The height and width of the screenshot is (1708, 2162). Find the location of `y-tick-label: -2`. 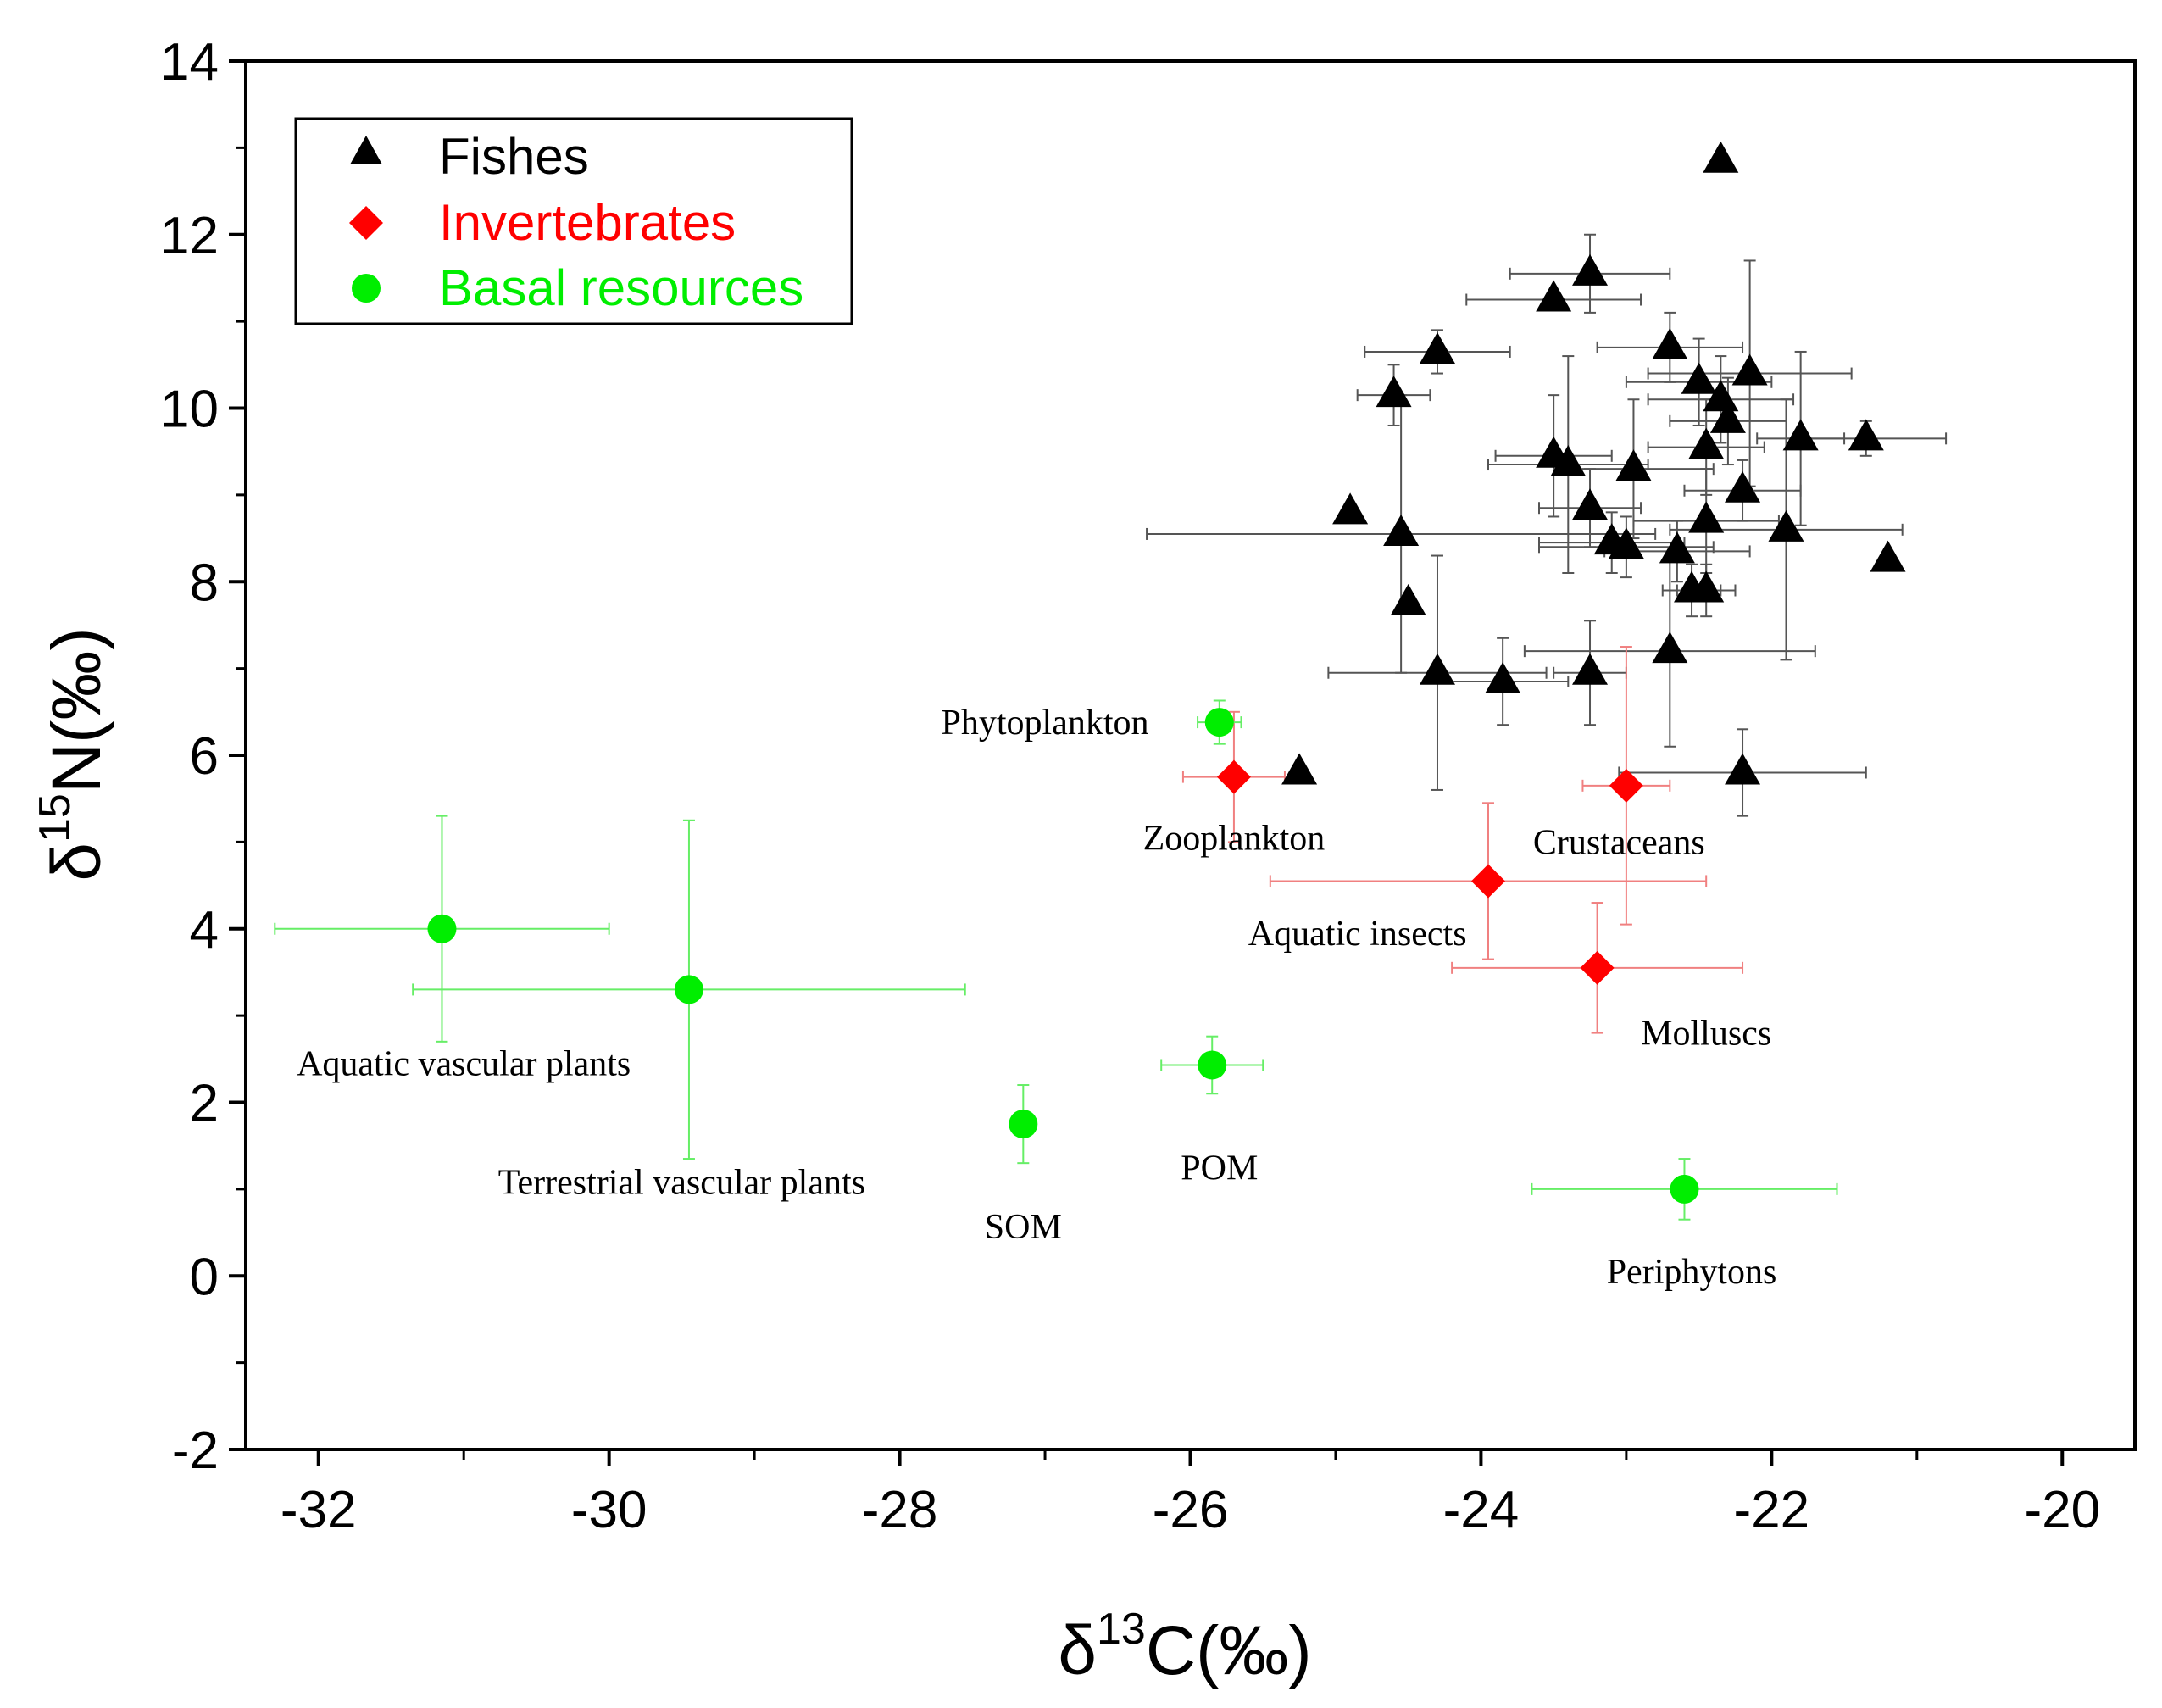

y-tick-label: -2 is located at coordinates (195, 1450).